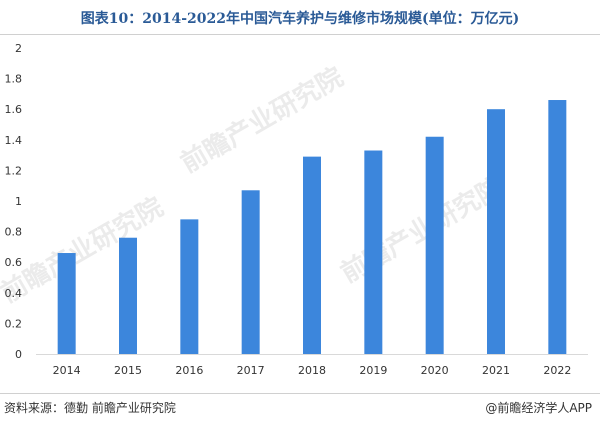  What do you see at coordinates (496, 231) in the screenshot?
I see `bar-2021` at bounding box center [496, 231].